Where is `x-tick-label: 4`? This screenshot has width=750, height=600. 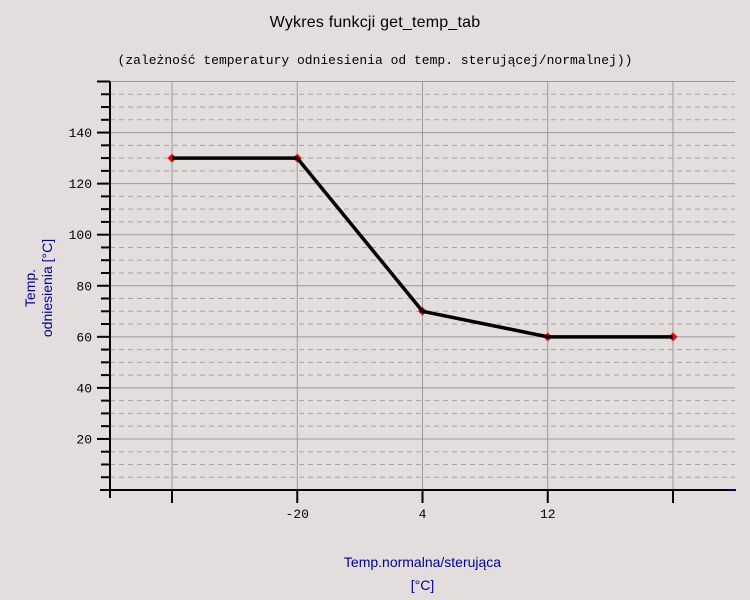 x-tick-label: 4 is located at coordinates (423, 514).